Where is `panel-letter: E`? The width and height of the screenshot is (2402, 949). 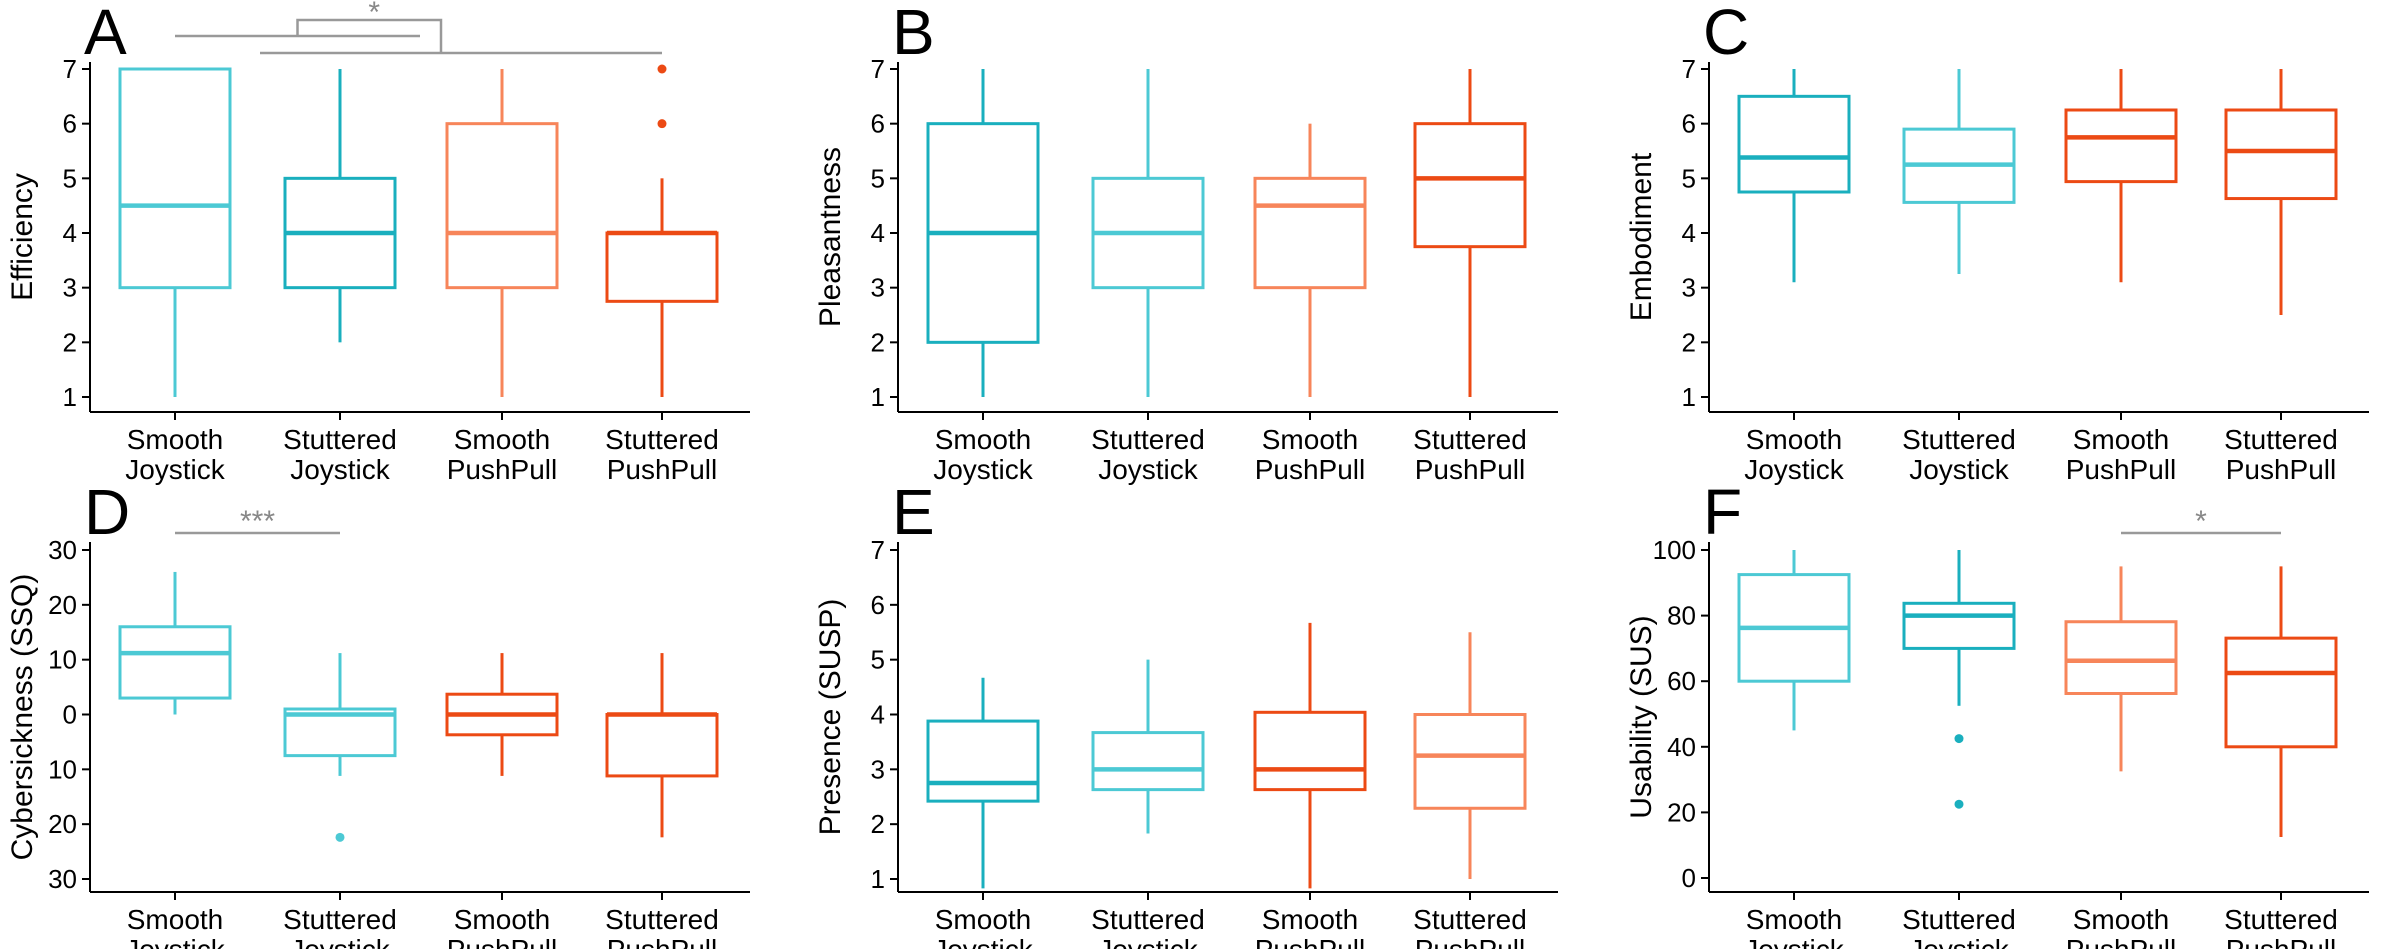 panel-letter: E is located at coordinates (913, 512).